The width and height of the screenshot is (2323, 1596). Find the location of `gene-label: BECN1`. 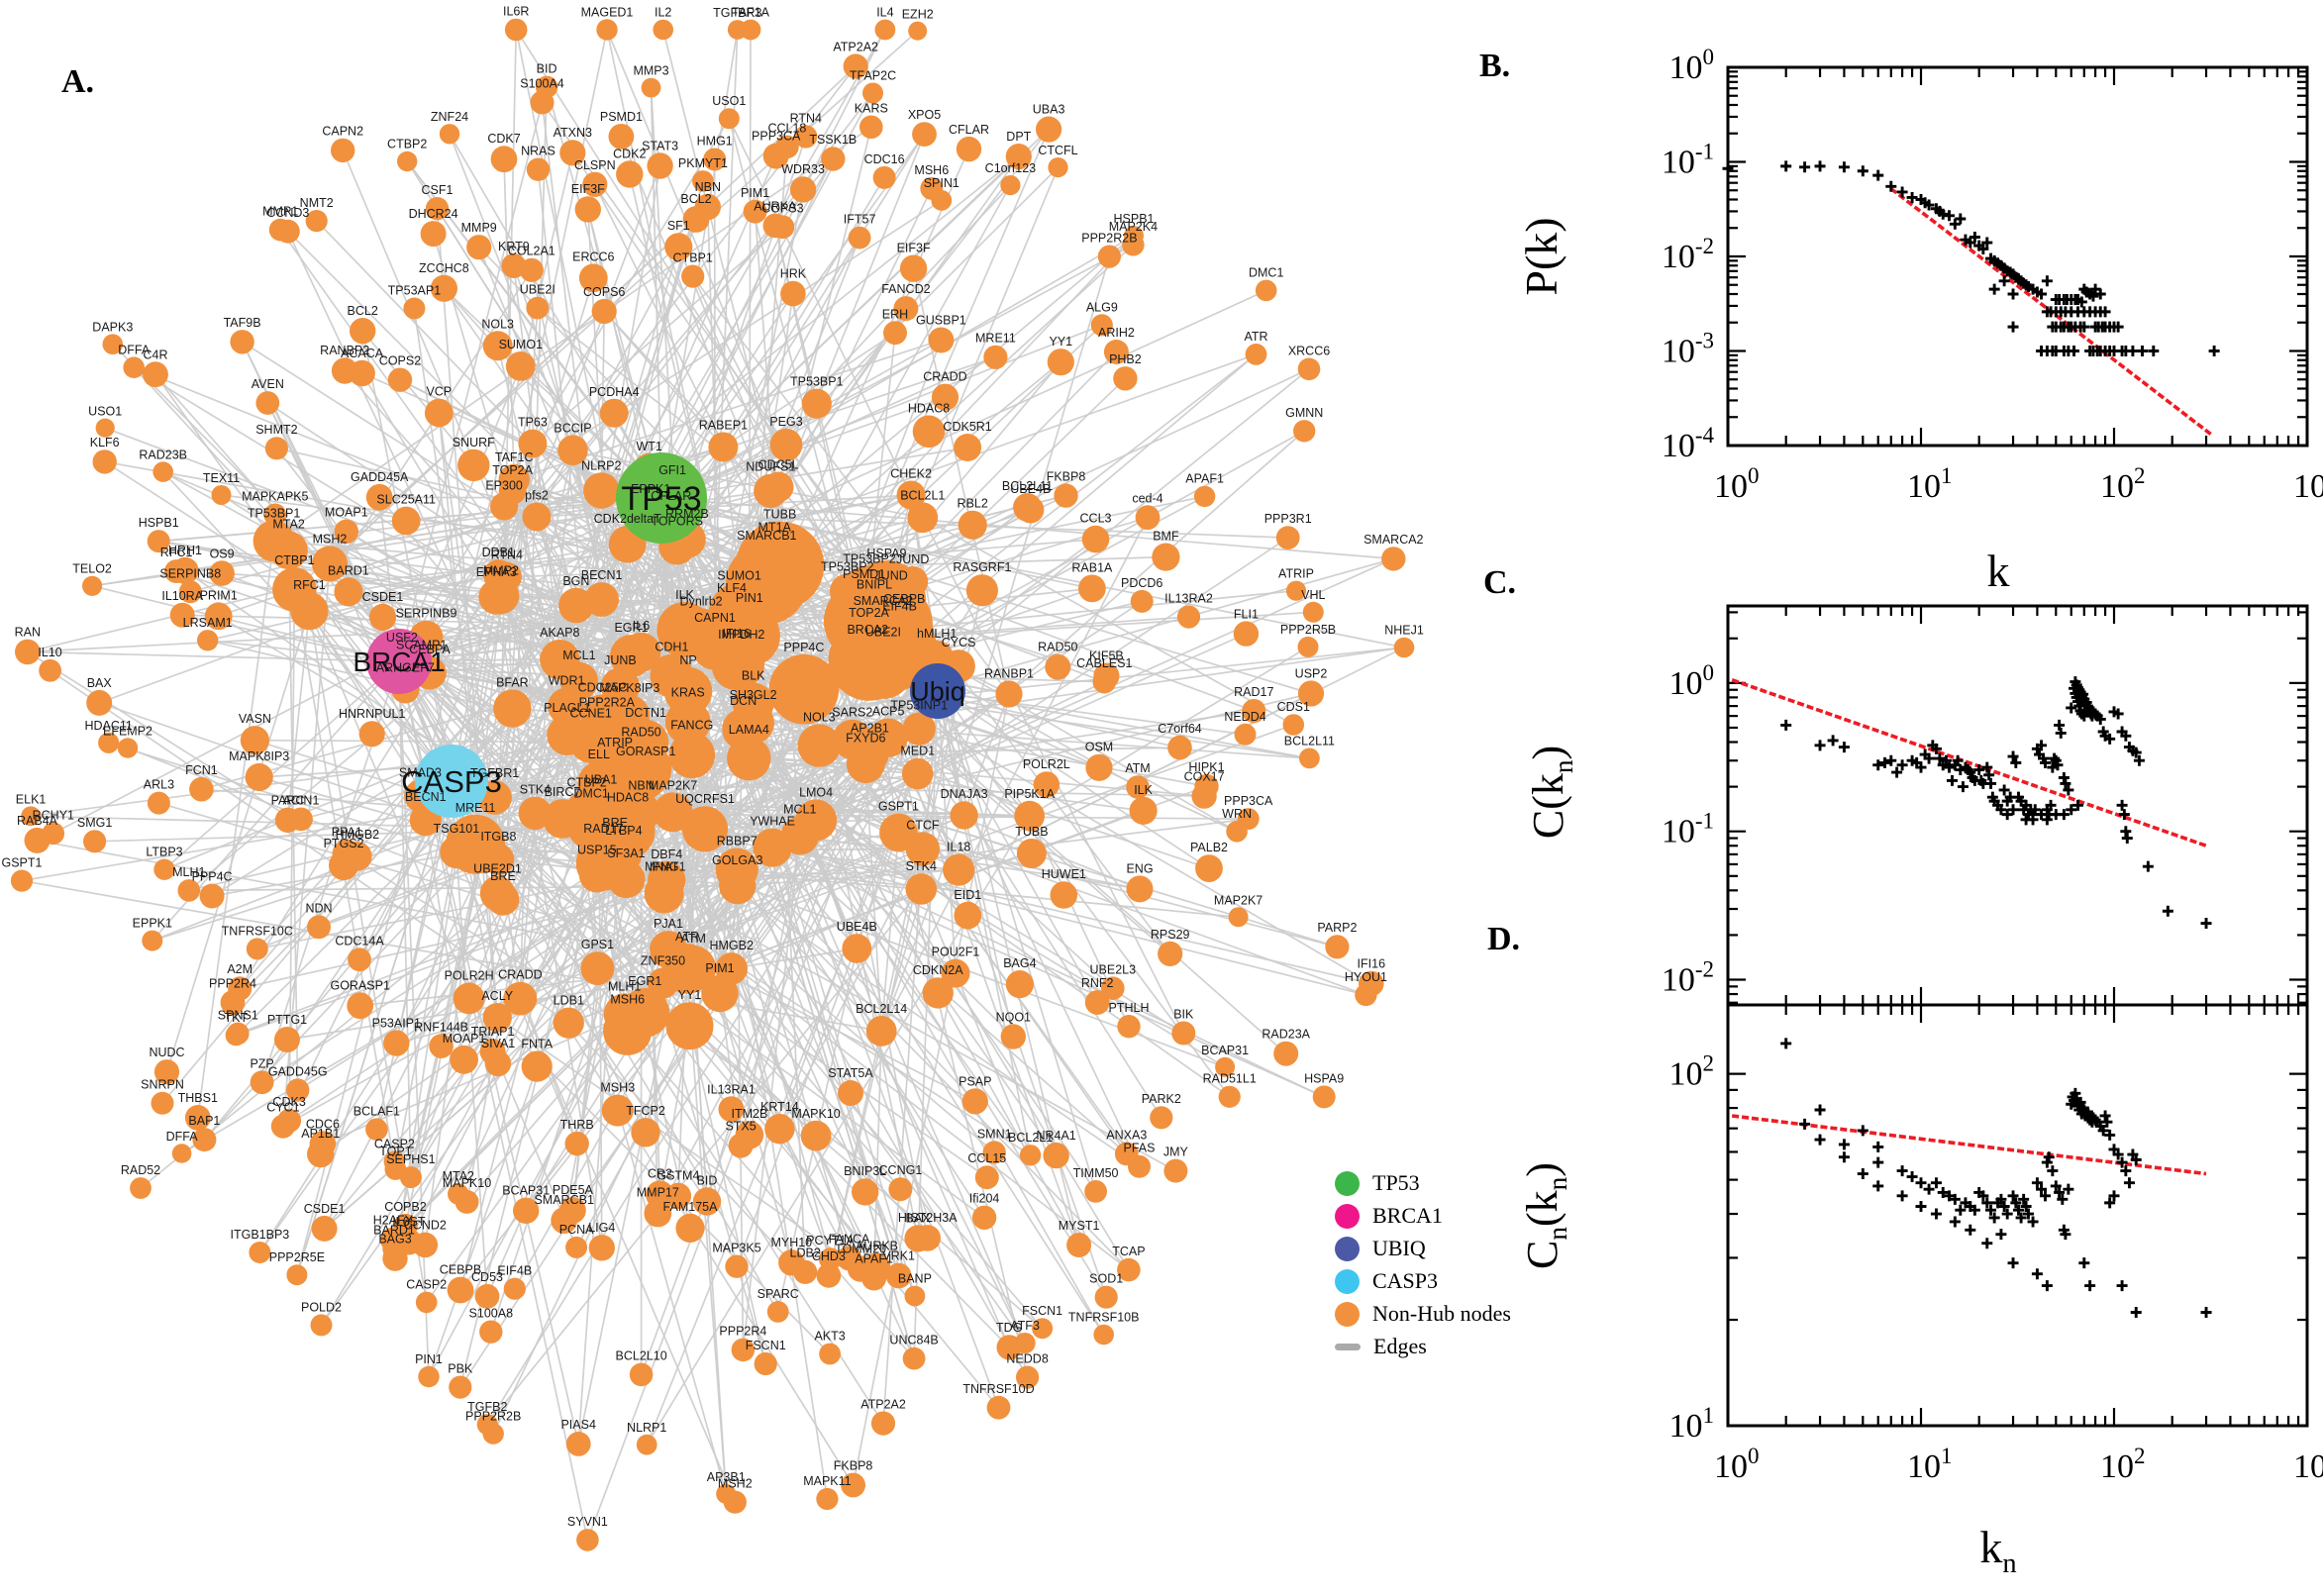

gene-label: BECN1 is located at coordinates (426, 797).